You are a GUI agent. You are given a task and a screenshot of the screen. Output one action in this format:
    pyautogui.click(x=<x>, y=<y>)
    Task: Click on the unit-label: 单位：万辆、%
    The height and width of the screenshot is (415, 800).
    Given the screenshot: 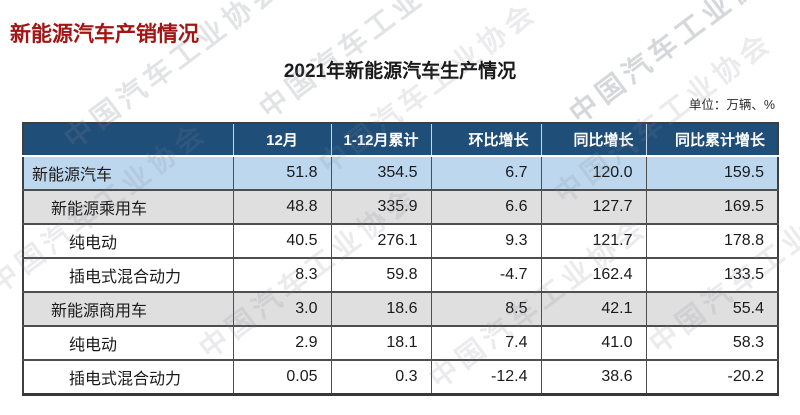 What is the action you would take?
    pyautogui.click(x=731, y=105)
    